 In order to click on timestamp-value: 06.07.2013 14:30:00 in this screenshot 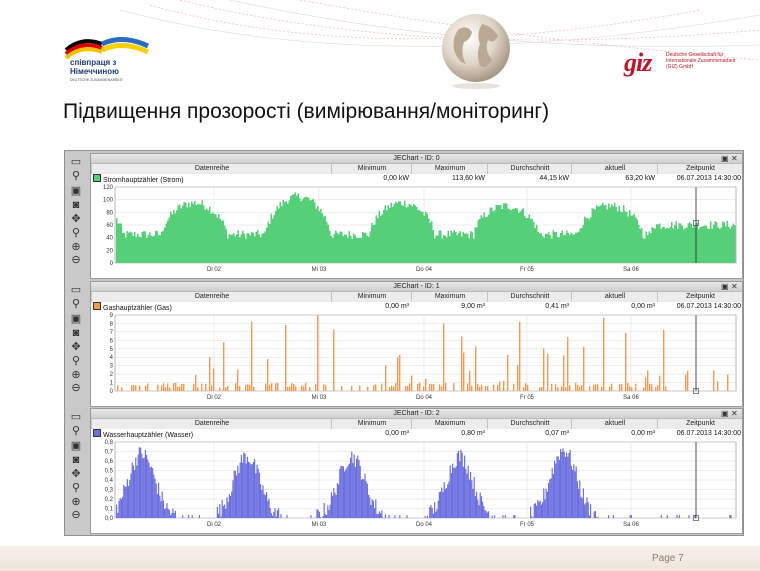, I will do `click(708, 178)`.